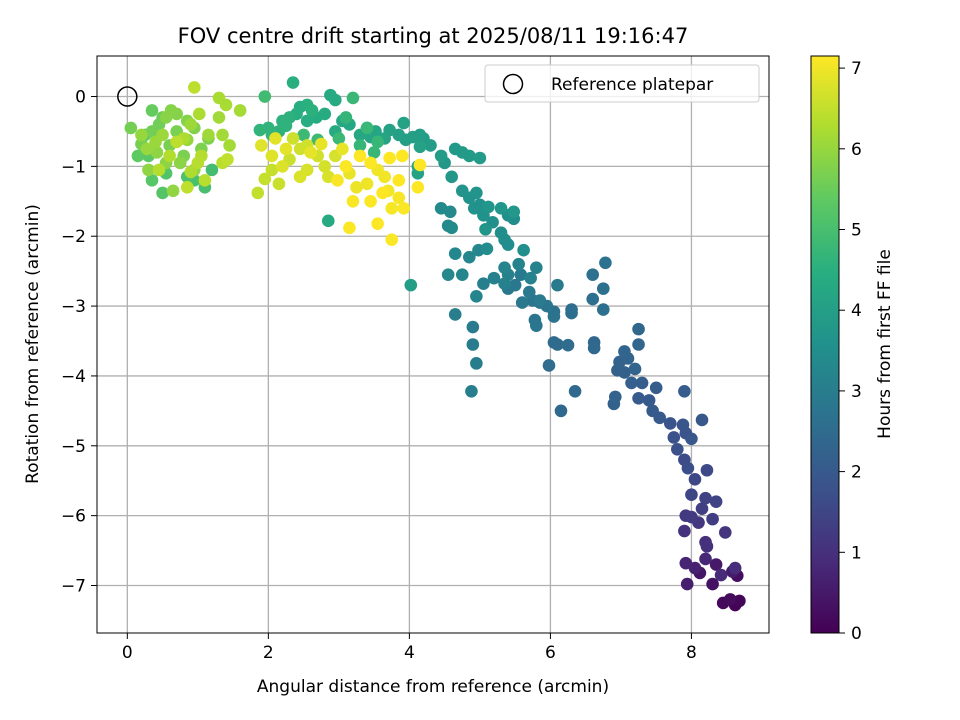  I want to click on reference-platepar-marker, so click(127, 96).